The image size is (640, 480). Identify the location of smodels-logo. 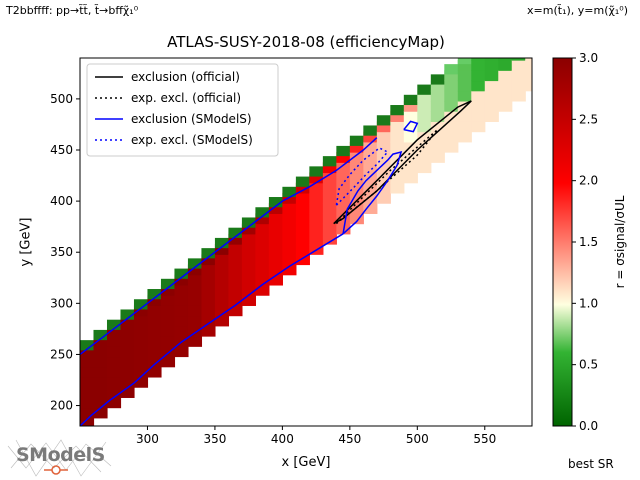
(59, 458).